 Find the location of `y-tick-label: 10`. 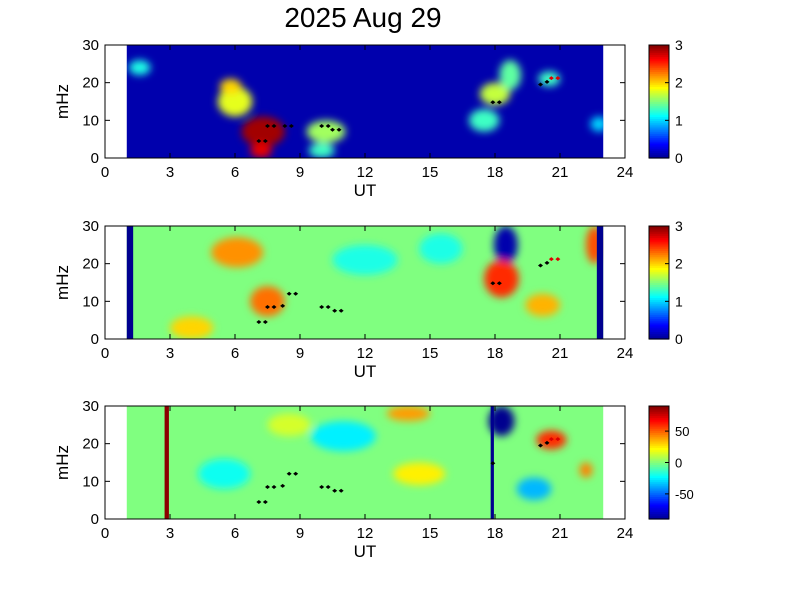

y-tick-label: 10 is located at coordinates (90, 481).